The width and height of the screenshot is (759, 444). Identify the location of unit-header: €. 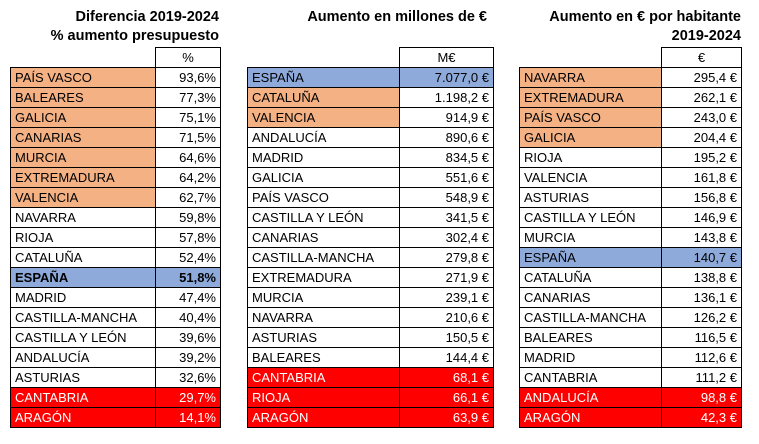
(701, 57).